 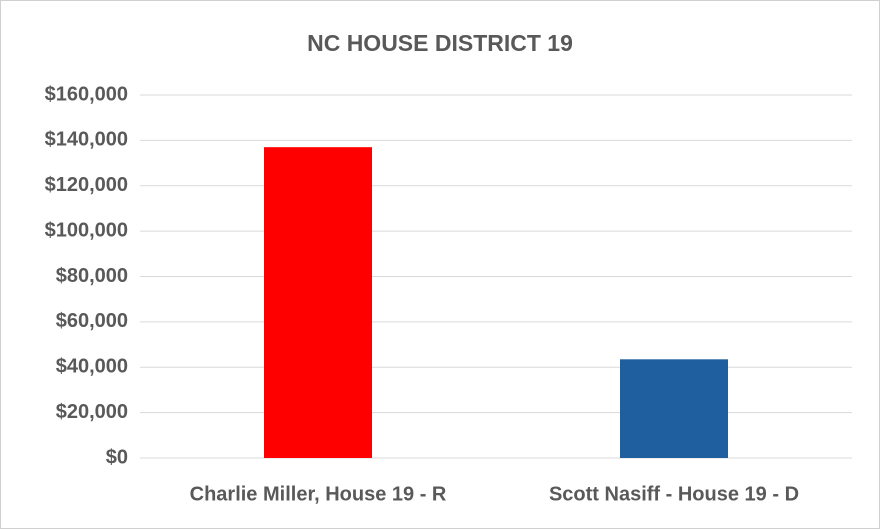 What do you see at coordinates (92, 367) in the screenshot?
I see `y-tick-label: $40,000` at bounding box center [92, 367].